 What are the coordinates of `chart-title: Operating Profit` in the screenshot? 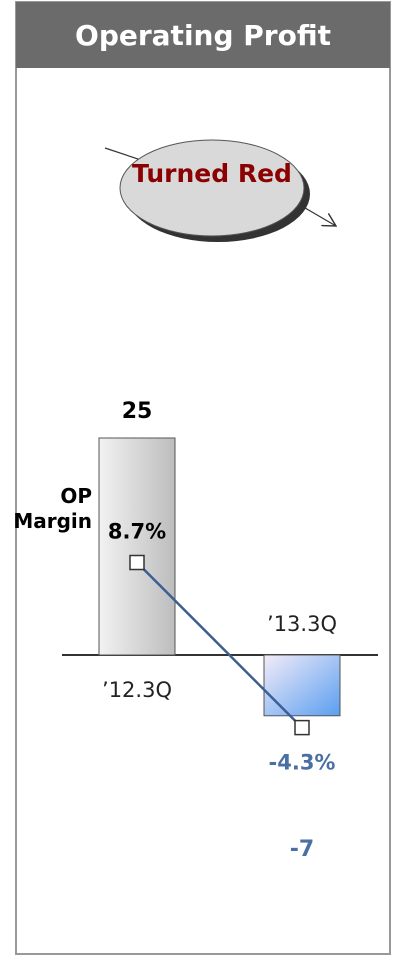 It's located at (203, 35).